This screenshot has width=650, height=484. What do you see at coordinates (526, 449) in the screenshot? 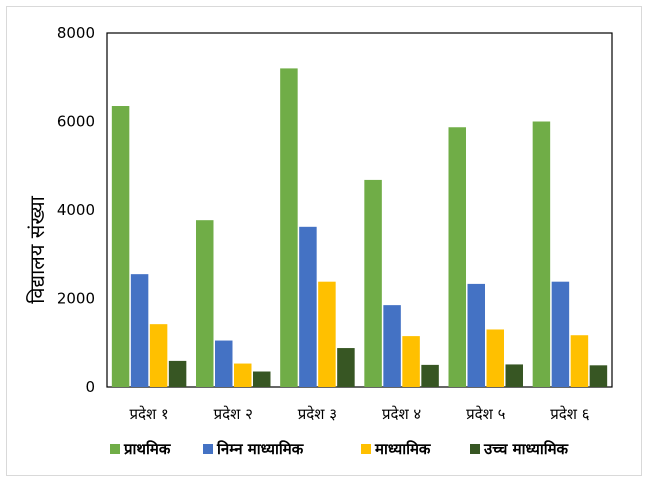
I see `legend-label: उच्च माध्यामिक` at bounding box center [526, 449].